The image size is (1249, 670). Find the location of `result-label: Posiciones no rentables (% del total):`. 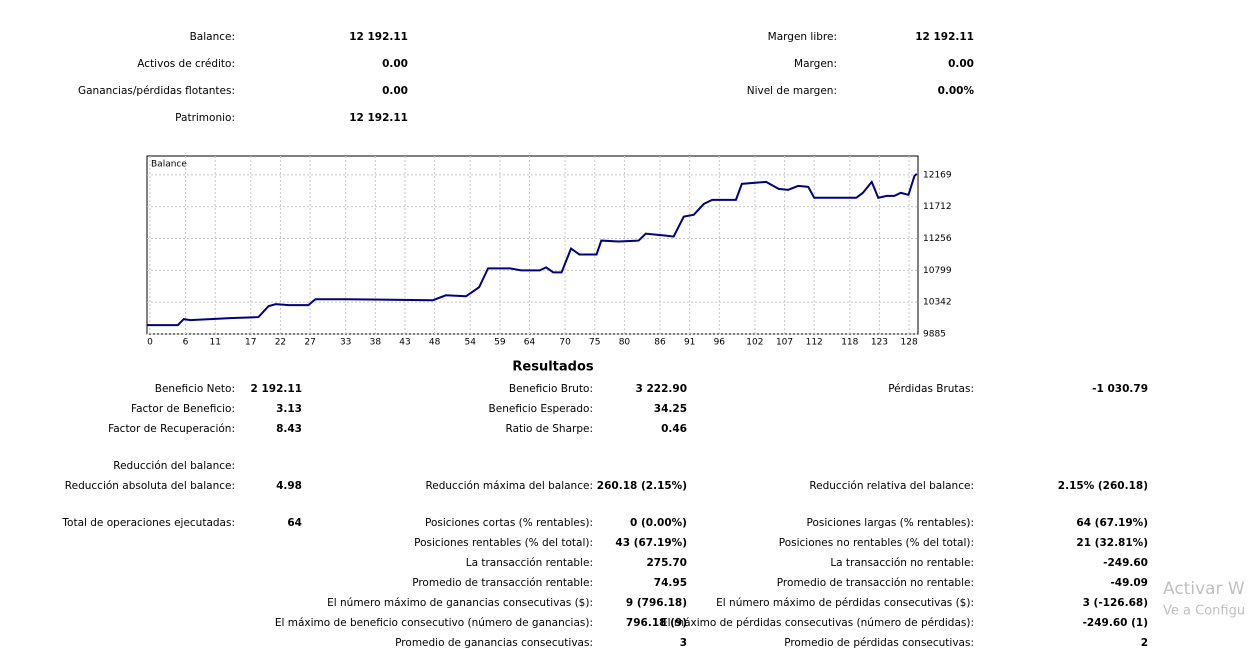

result-label: Posiciones no rentables (% del total): is located at coordinates (876, 543).